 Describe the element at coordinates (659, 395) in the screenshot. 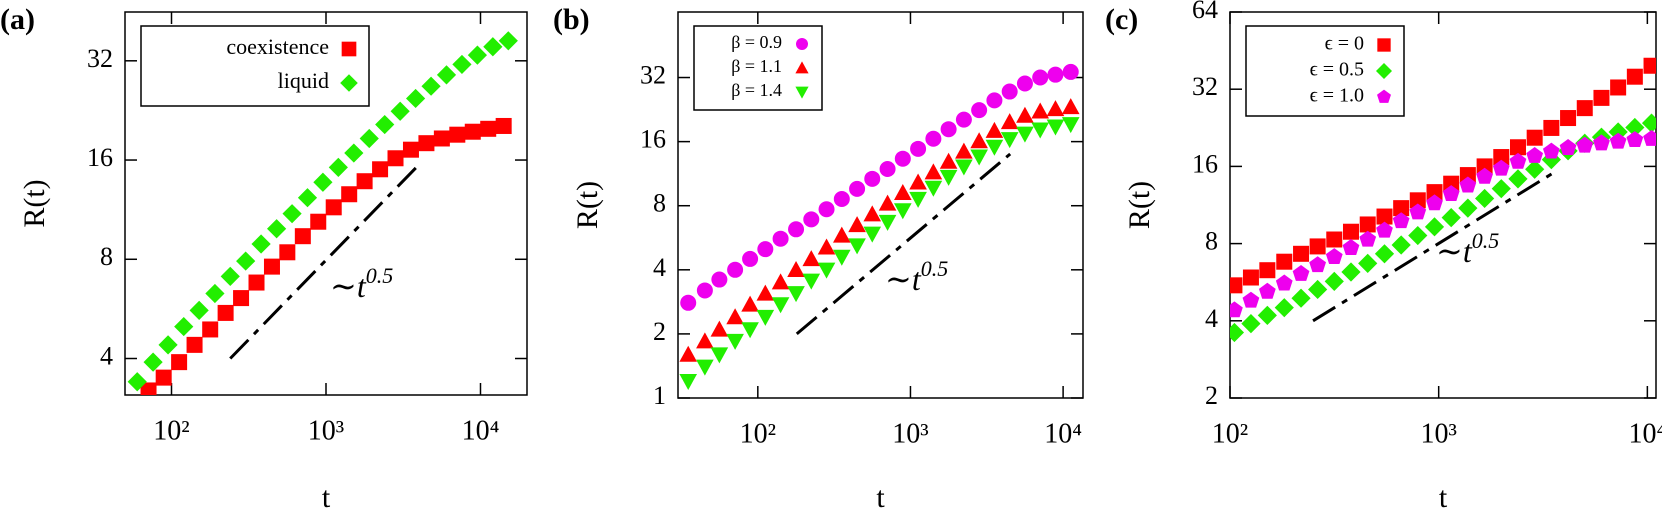

I see `y-tick-label: 1` at that location.